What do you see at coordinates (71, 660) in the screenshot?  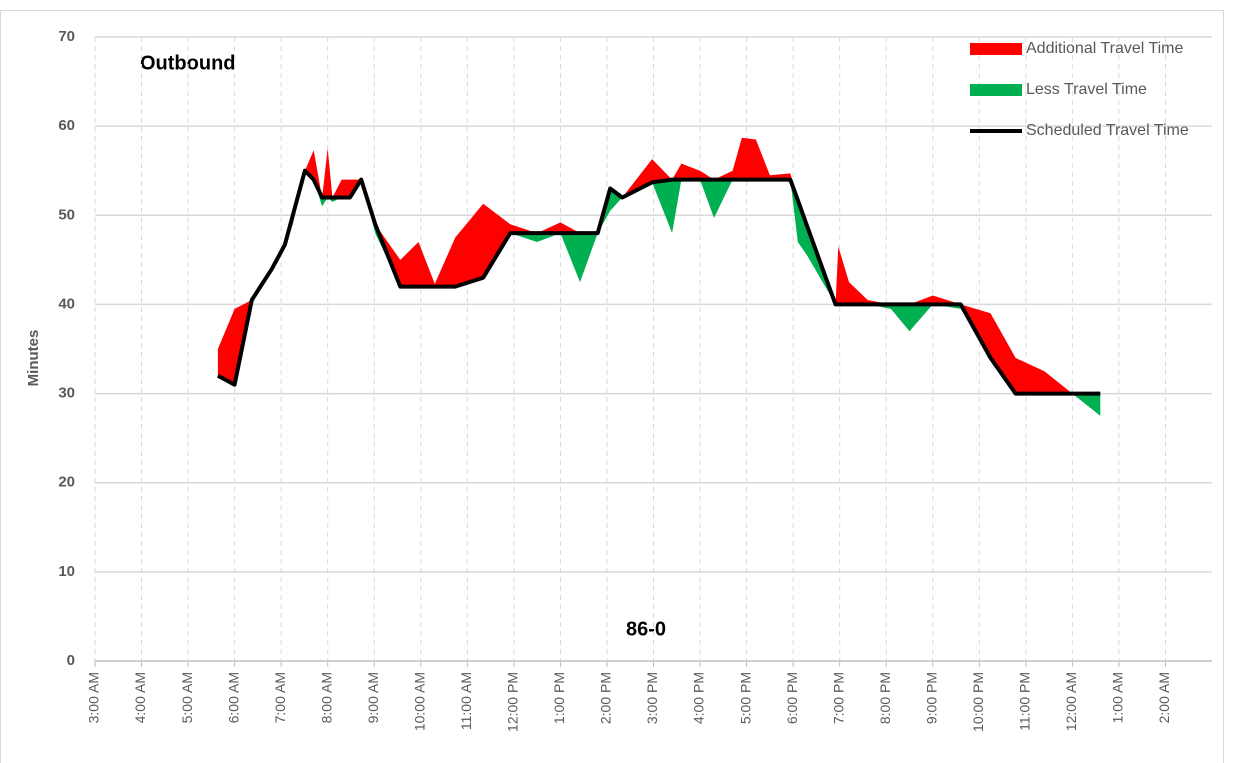 I see `y-tick-label: 0` at bounding box center [71, 660].